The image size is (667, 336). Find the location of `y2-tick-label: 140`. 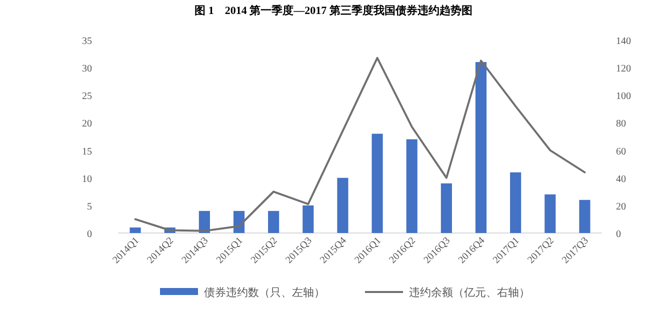

y2-tick-label: 140 is located at coordinates (623, 41).